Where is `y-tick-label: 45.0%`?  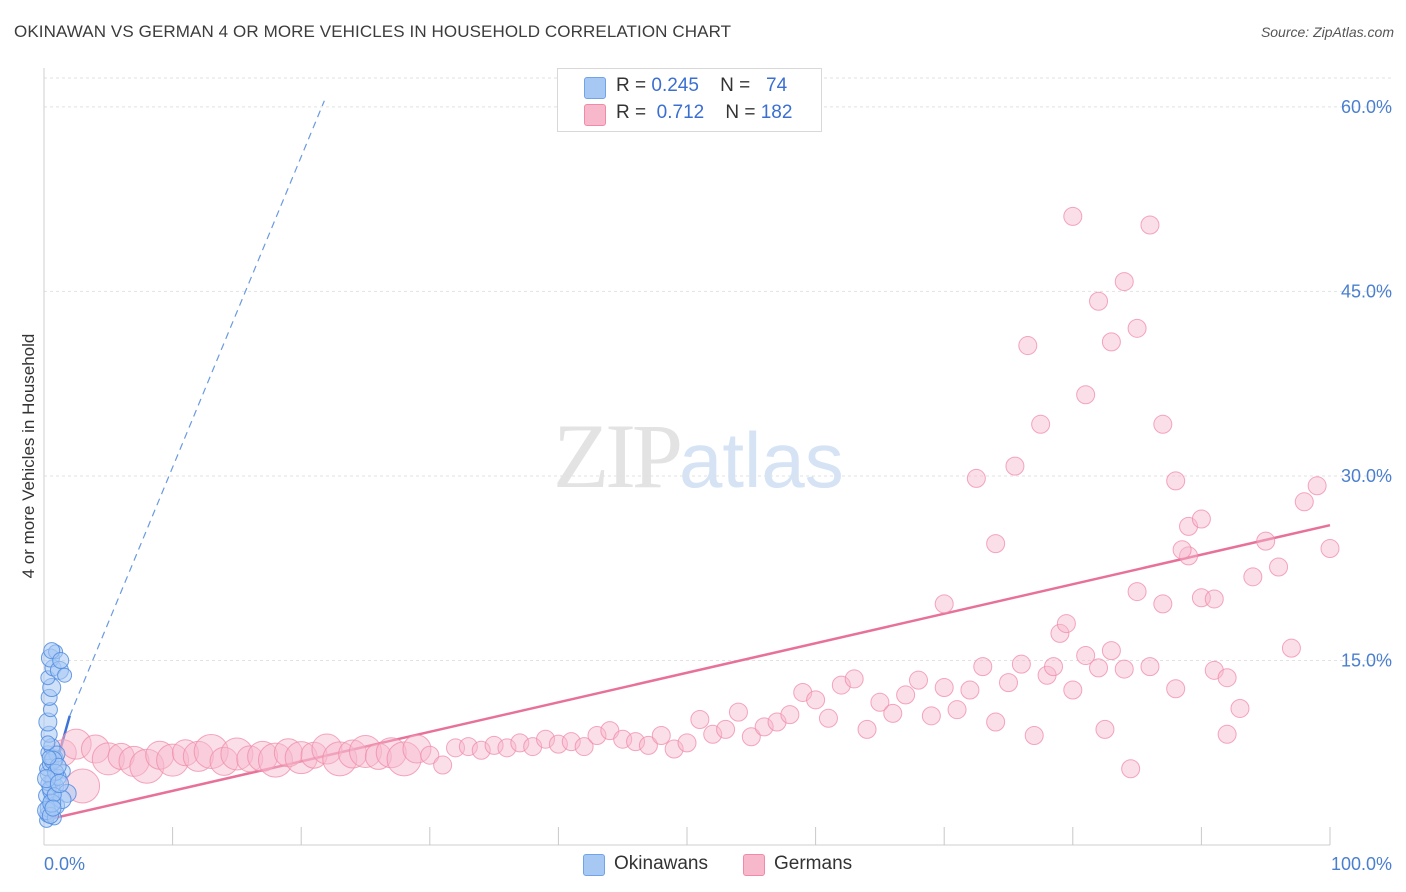
y-tick-label: 45.0% is located at coordinates (1366, 291).